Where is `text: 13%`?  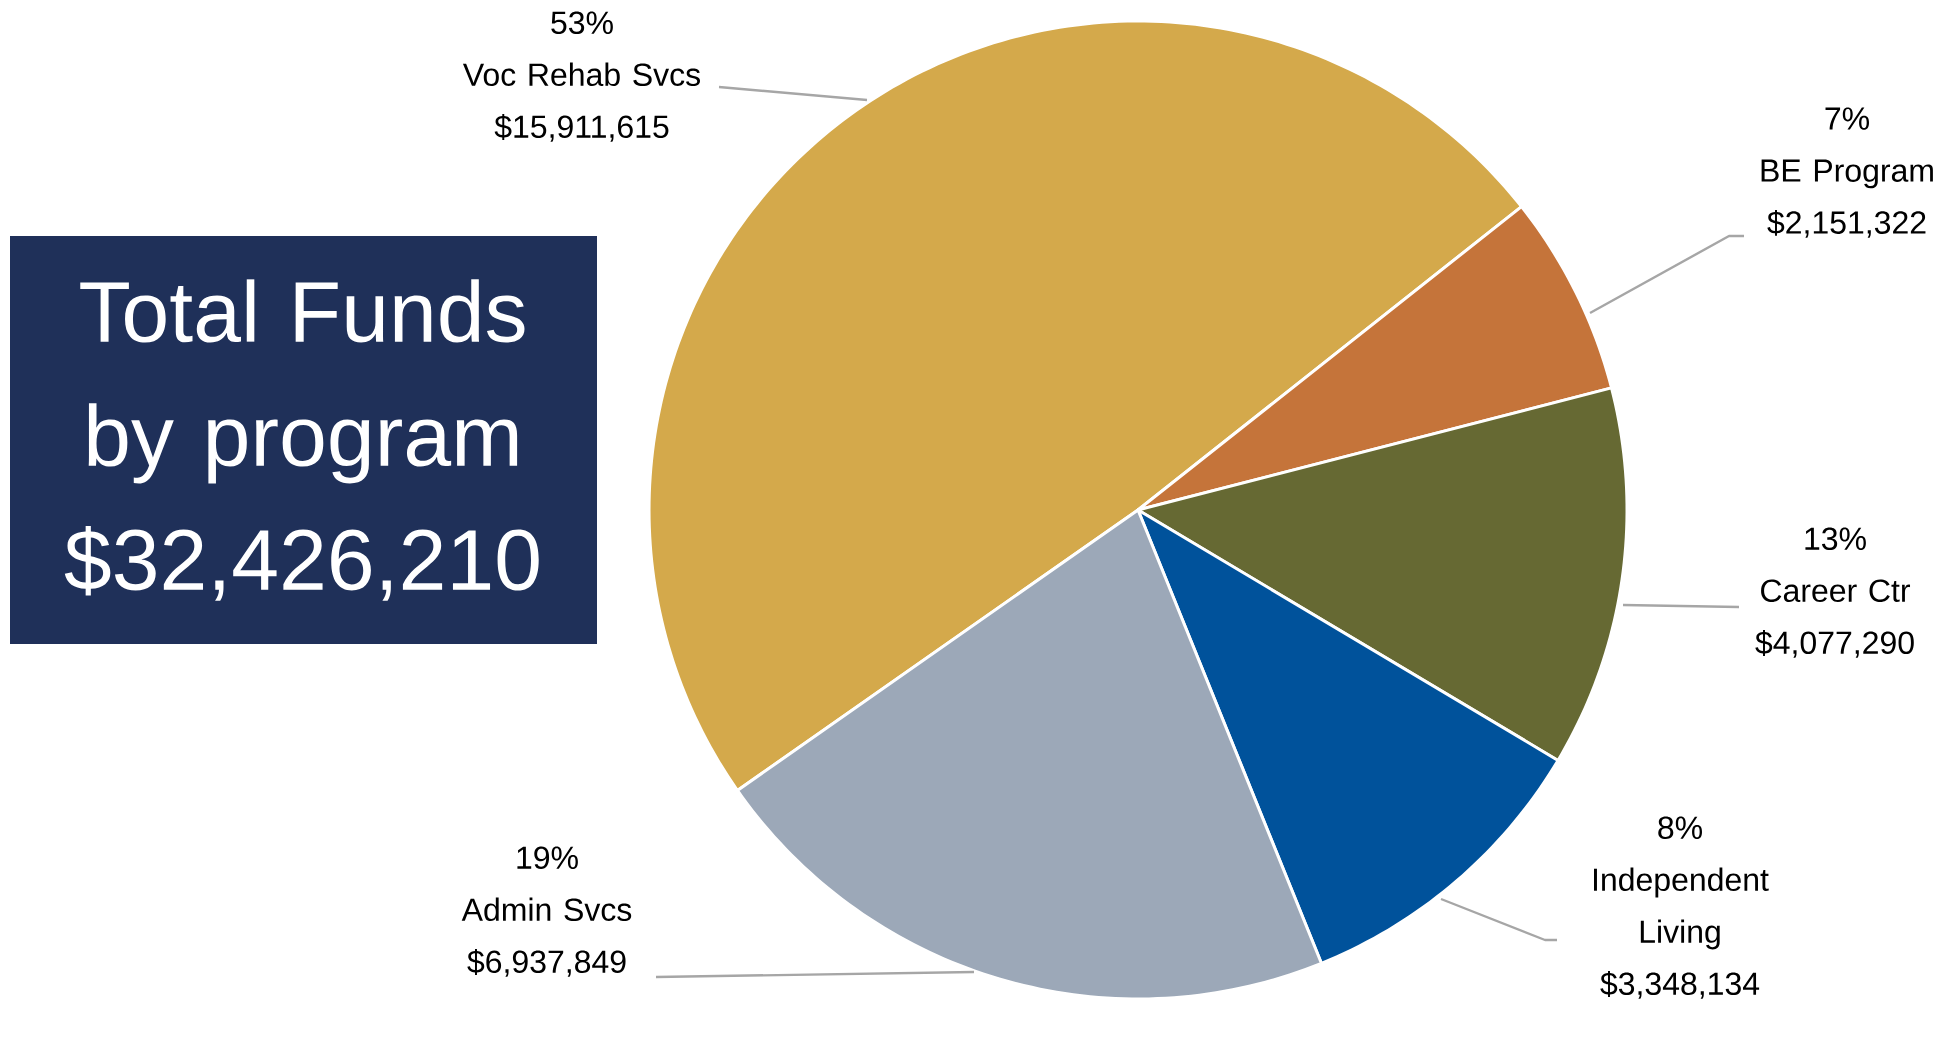
text: 13% is located at coordinates (1835, 539).